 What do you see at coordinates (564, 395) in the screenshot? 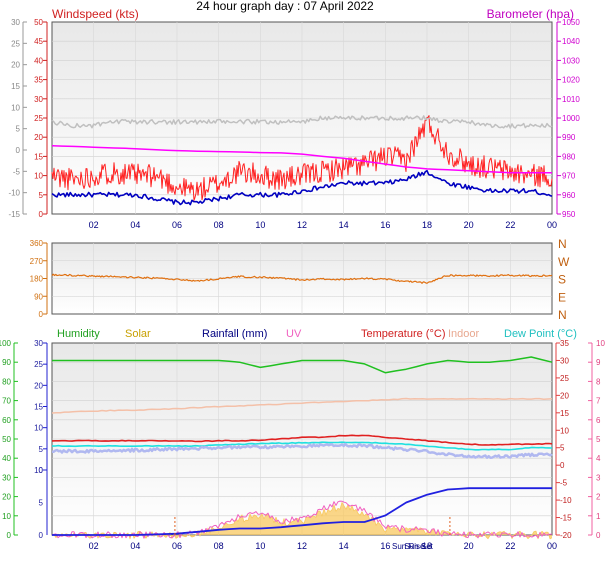
I see `temp-tick-label: 20` at bounding box center [564, 395].